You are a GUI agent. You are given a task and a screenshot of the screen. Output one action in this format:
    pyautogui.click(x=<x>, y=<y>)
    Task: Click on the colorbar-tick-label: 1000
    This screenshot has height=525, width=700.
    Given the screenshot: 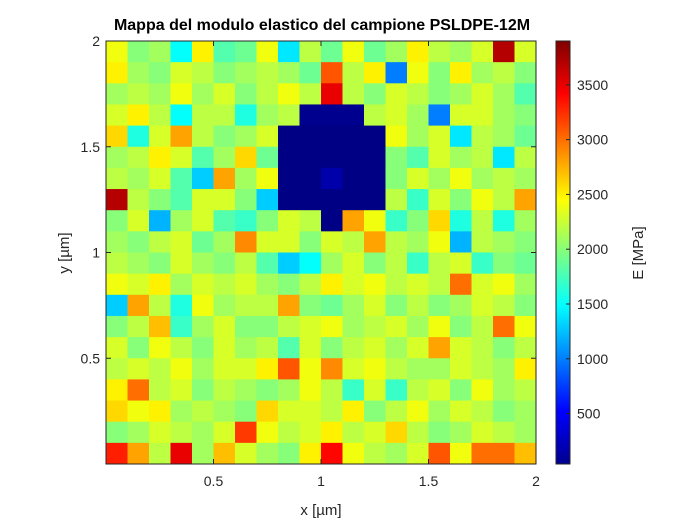 What is the action you would take?
    pyautogui.click(x=592, y=359)
    